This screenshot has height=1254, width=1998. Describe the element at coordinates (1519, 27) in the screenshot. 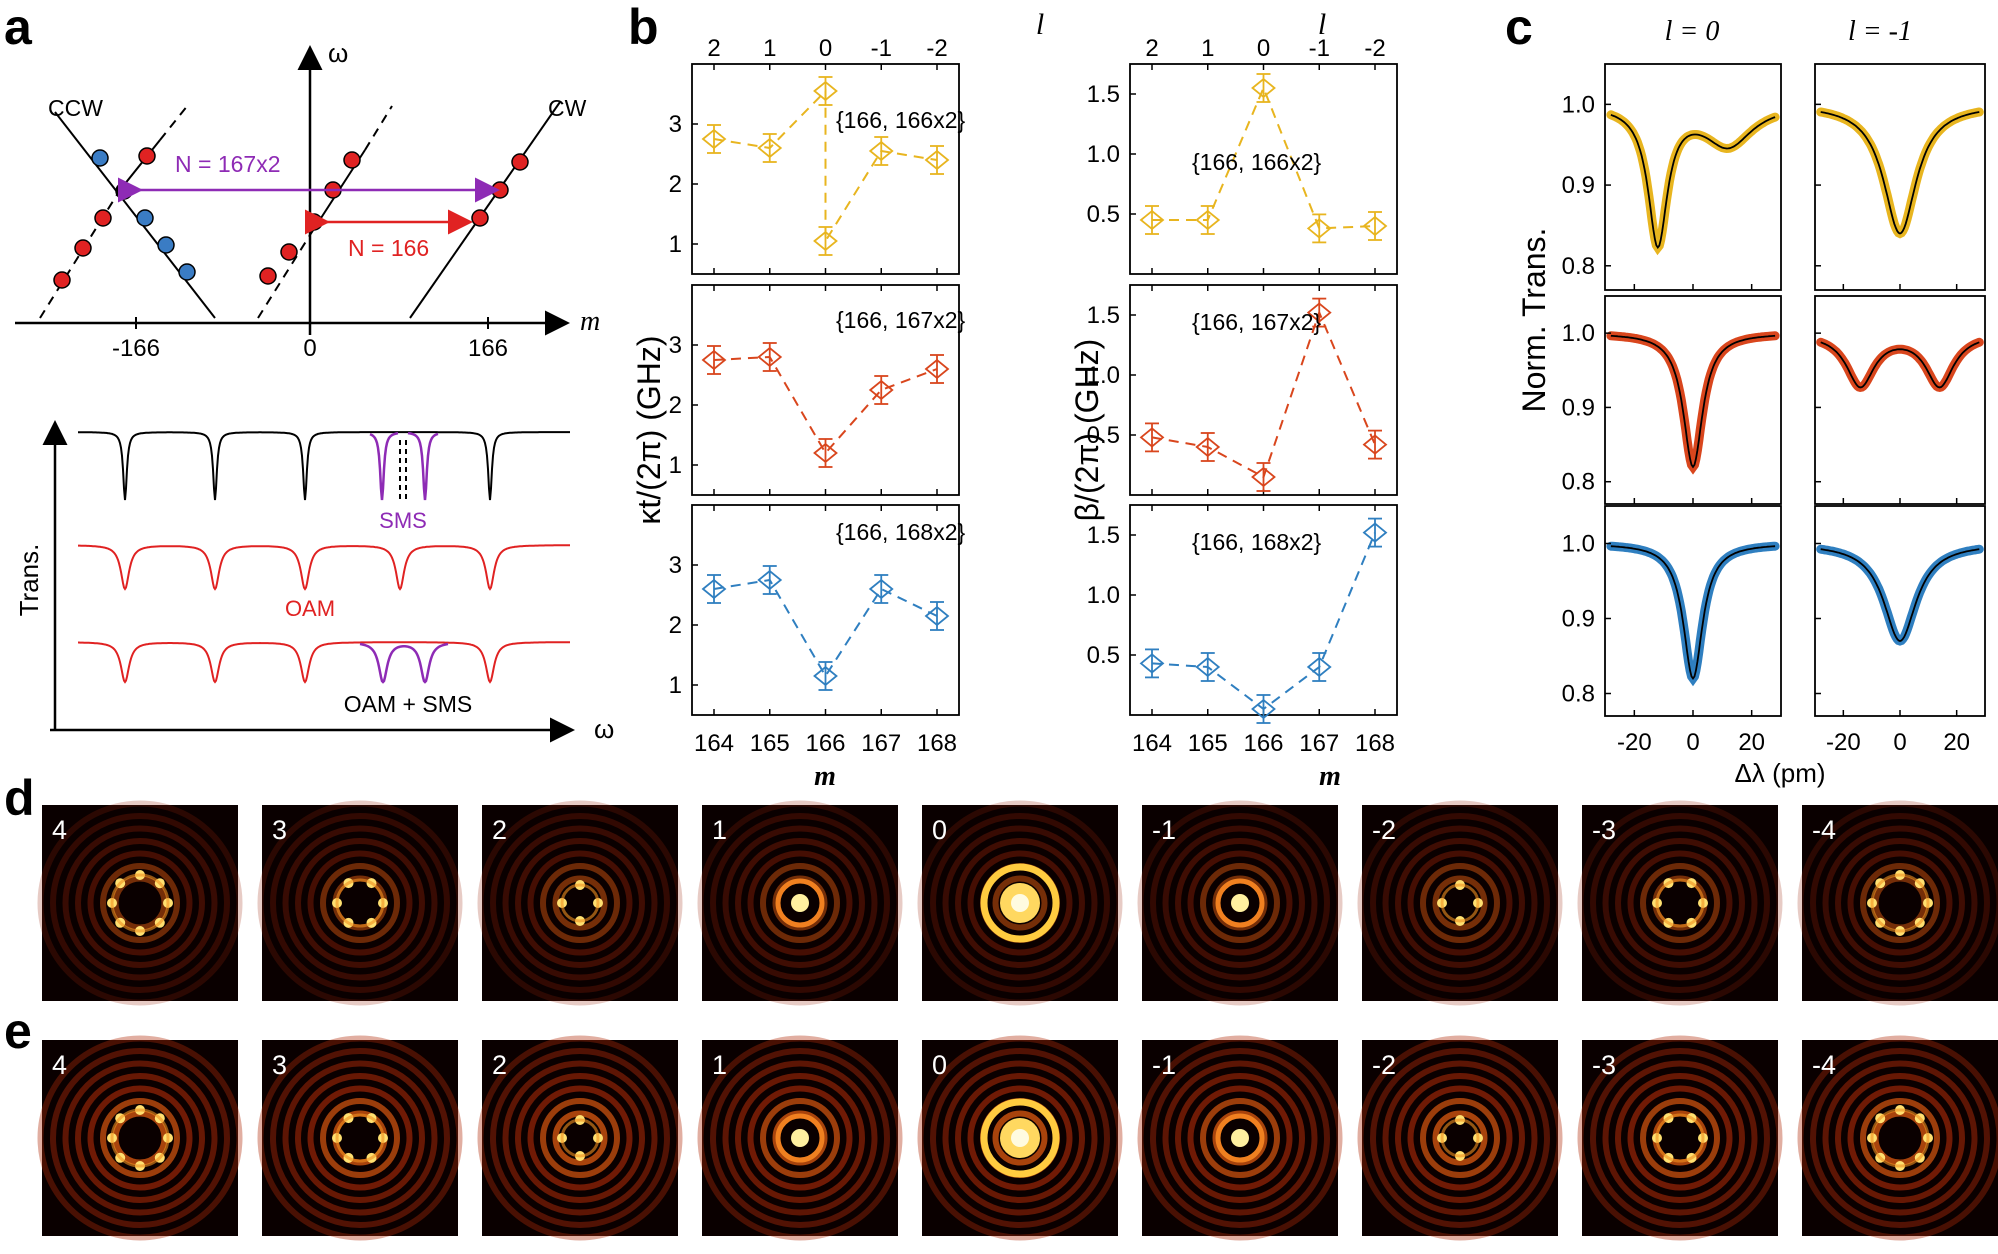

I see `panel-label-c: c` at that location.